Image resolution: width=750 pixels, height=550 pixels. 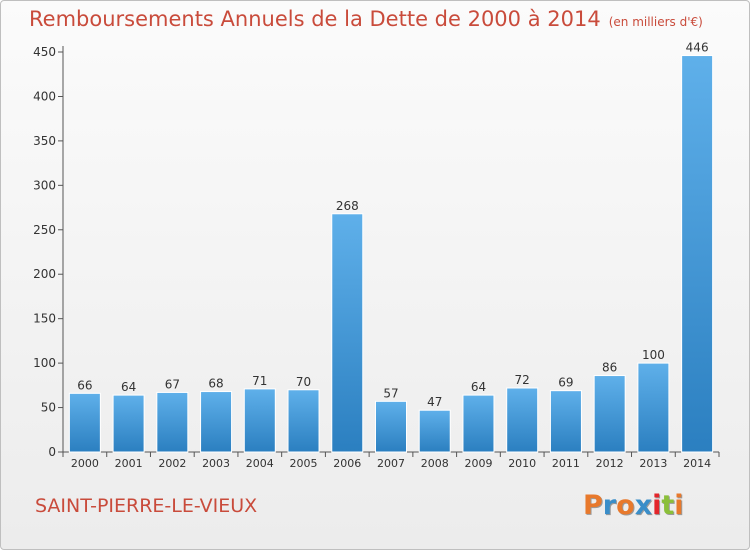 I want to click on x-tick-label: 2010, so click(x=522, y=463).